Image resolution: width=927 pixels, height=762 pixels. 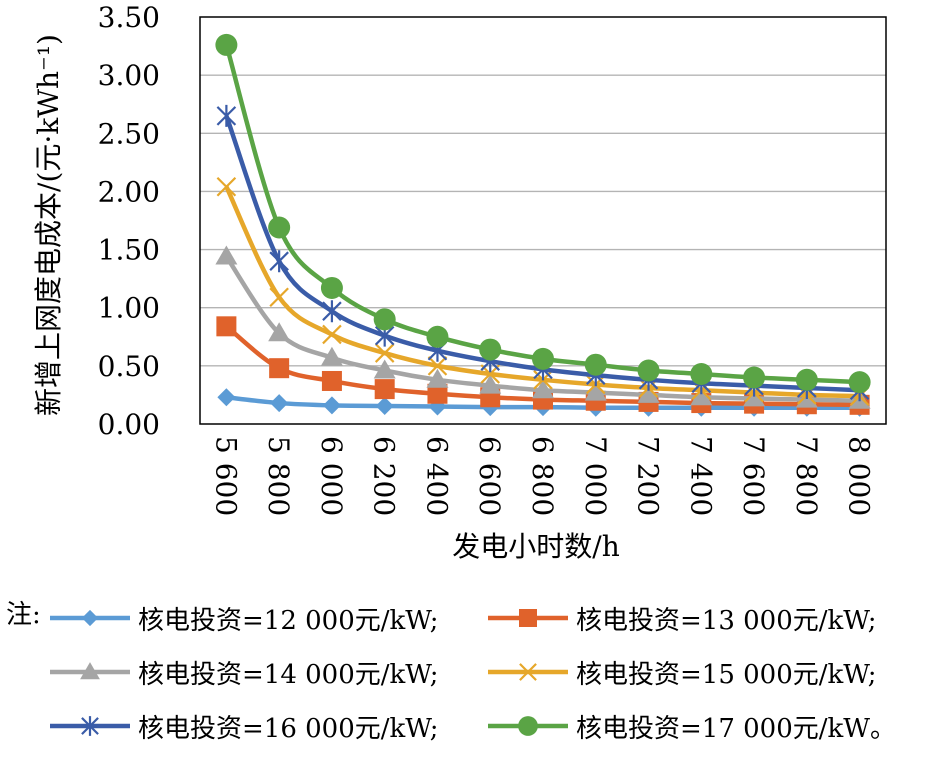 I want to click on legend-item-4: 核电投资=16 000元/kW;, so click(x=243, y=726).